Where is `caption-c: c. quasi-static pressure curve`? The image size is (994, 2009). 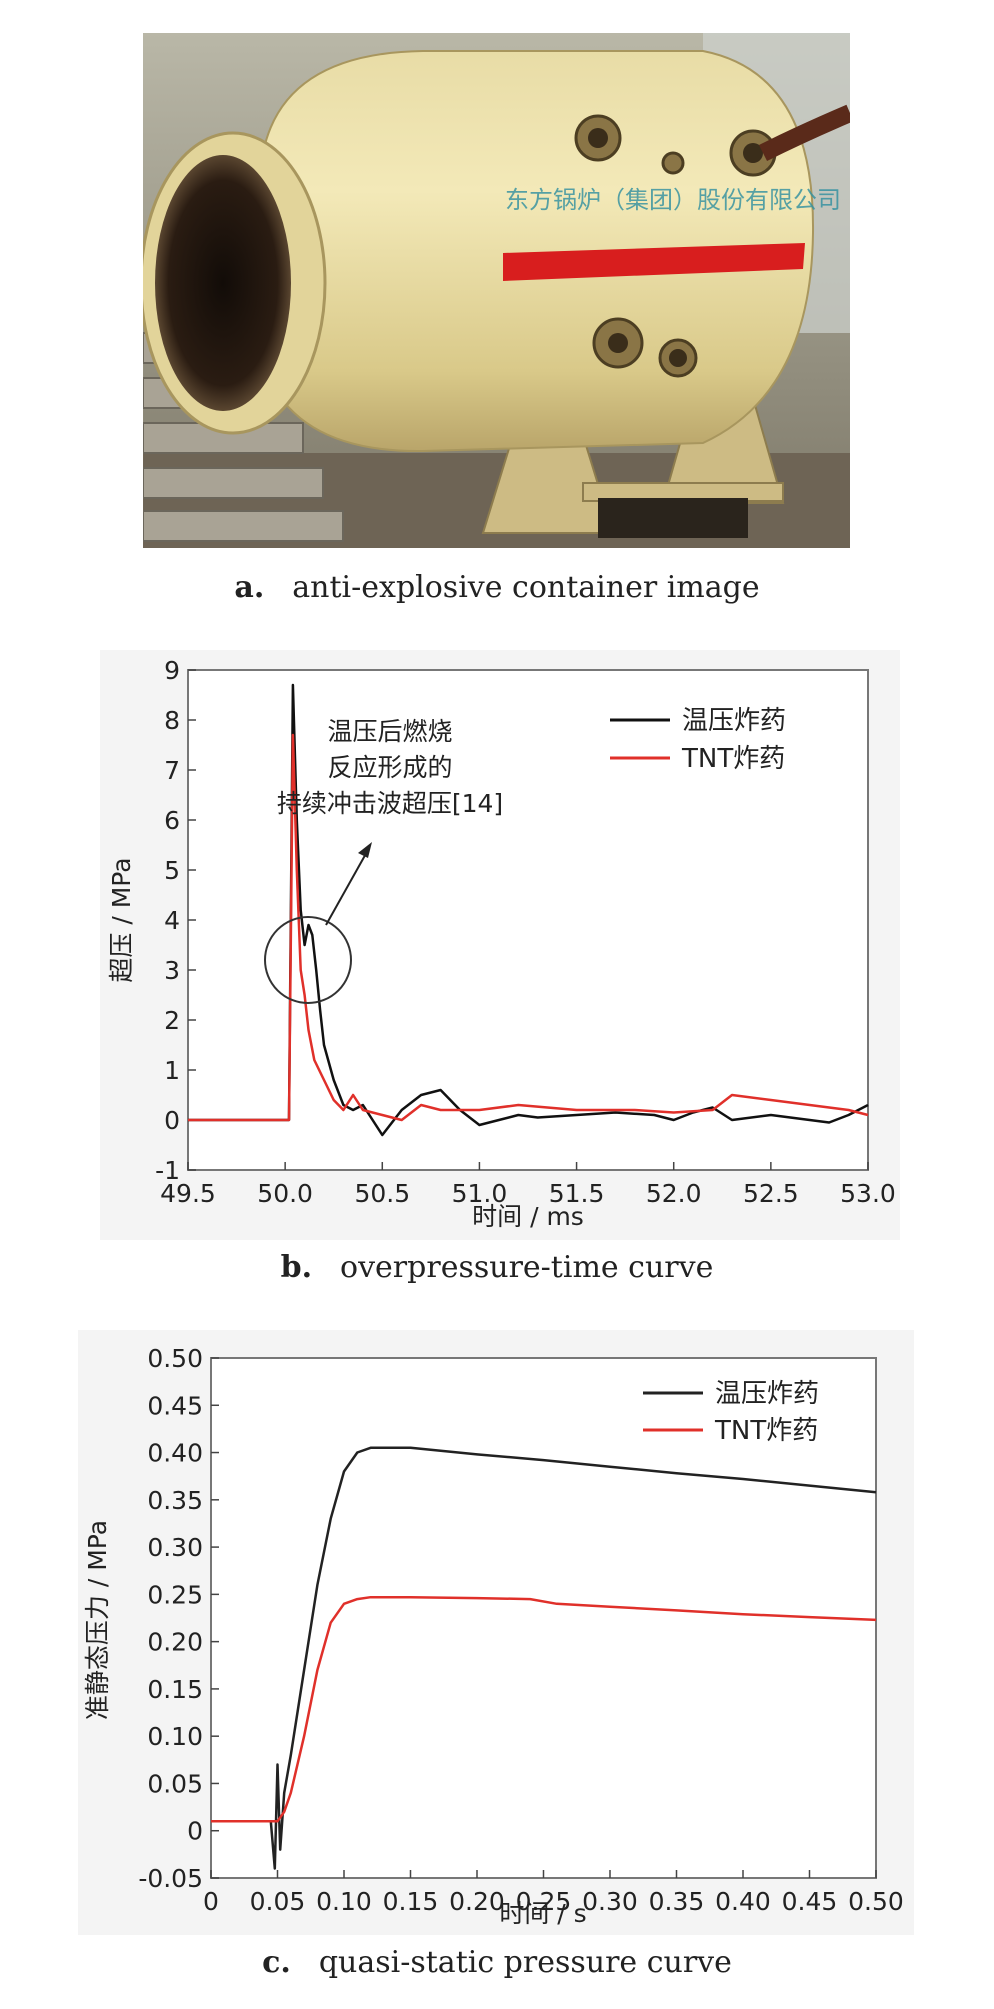 caption-c: c. quasi-static pressure curve is located at coordinates (497, 1962).